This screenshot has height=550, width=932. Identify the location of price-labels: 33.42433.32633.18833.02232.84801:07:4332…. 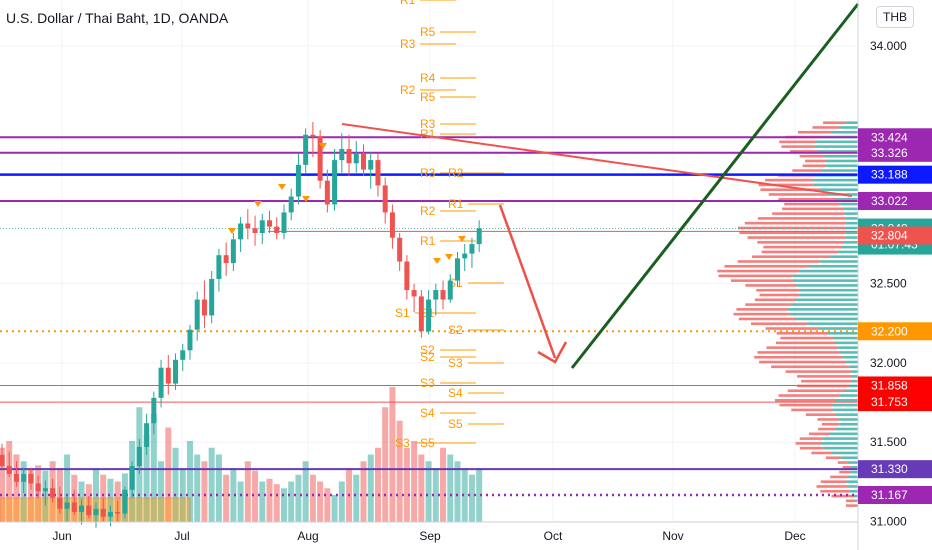
(895, 316).